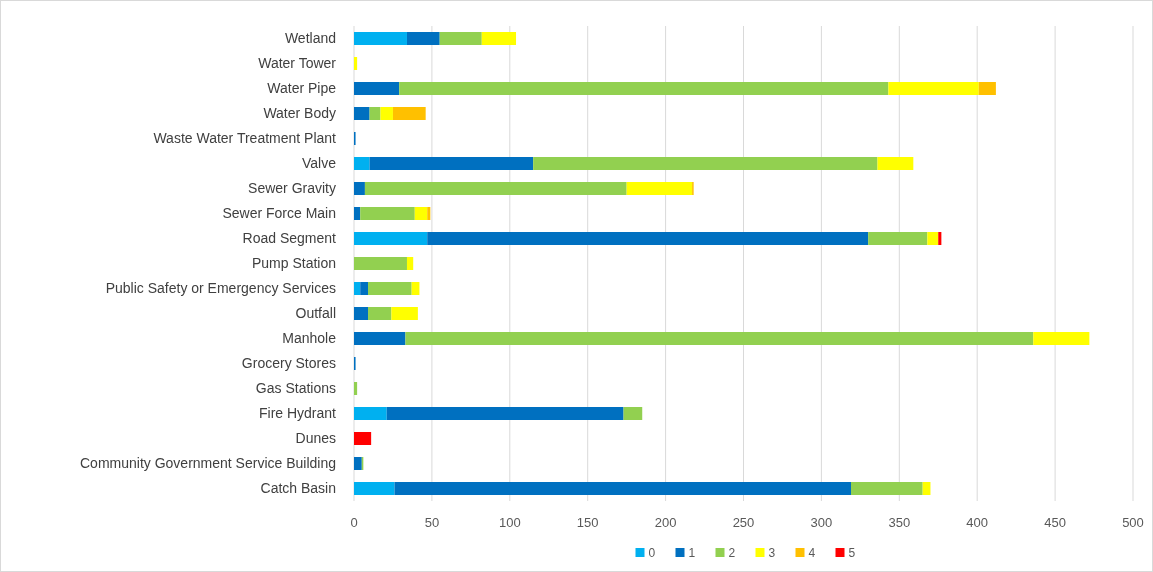 The height and width of the screenshot is (572, 1153). I want to click on x-tick-label: 450, so click(1055, 522).